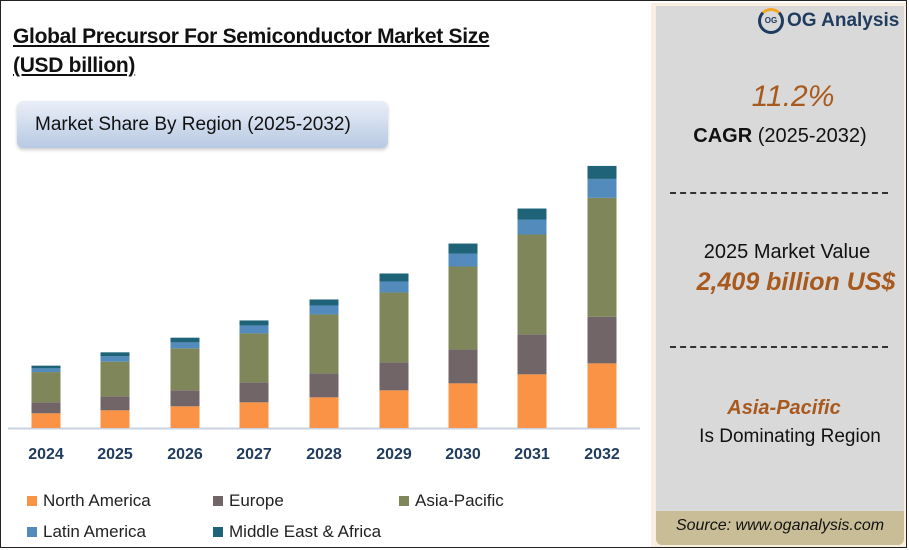 This screenshot has width=909, height=550. I want to click on bar-segment-middle-east-africa-2029, so click(394, 277).